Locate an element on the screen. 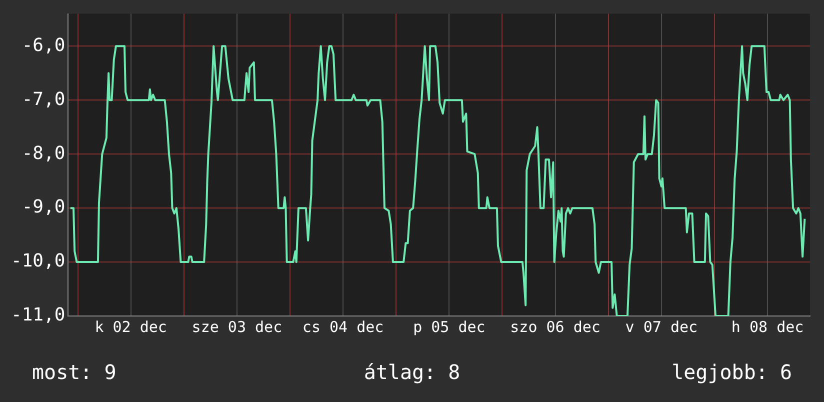 Image resolution: width=824 pixels, height=402 pixels. x-tick-label: sze 03 dec is located at coordinates (237, 327).